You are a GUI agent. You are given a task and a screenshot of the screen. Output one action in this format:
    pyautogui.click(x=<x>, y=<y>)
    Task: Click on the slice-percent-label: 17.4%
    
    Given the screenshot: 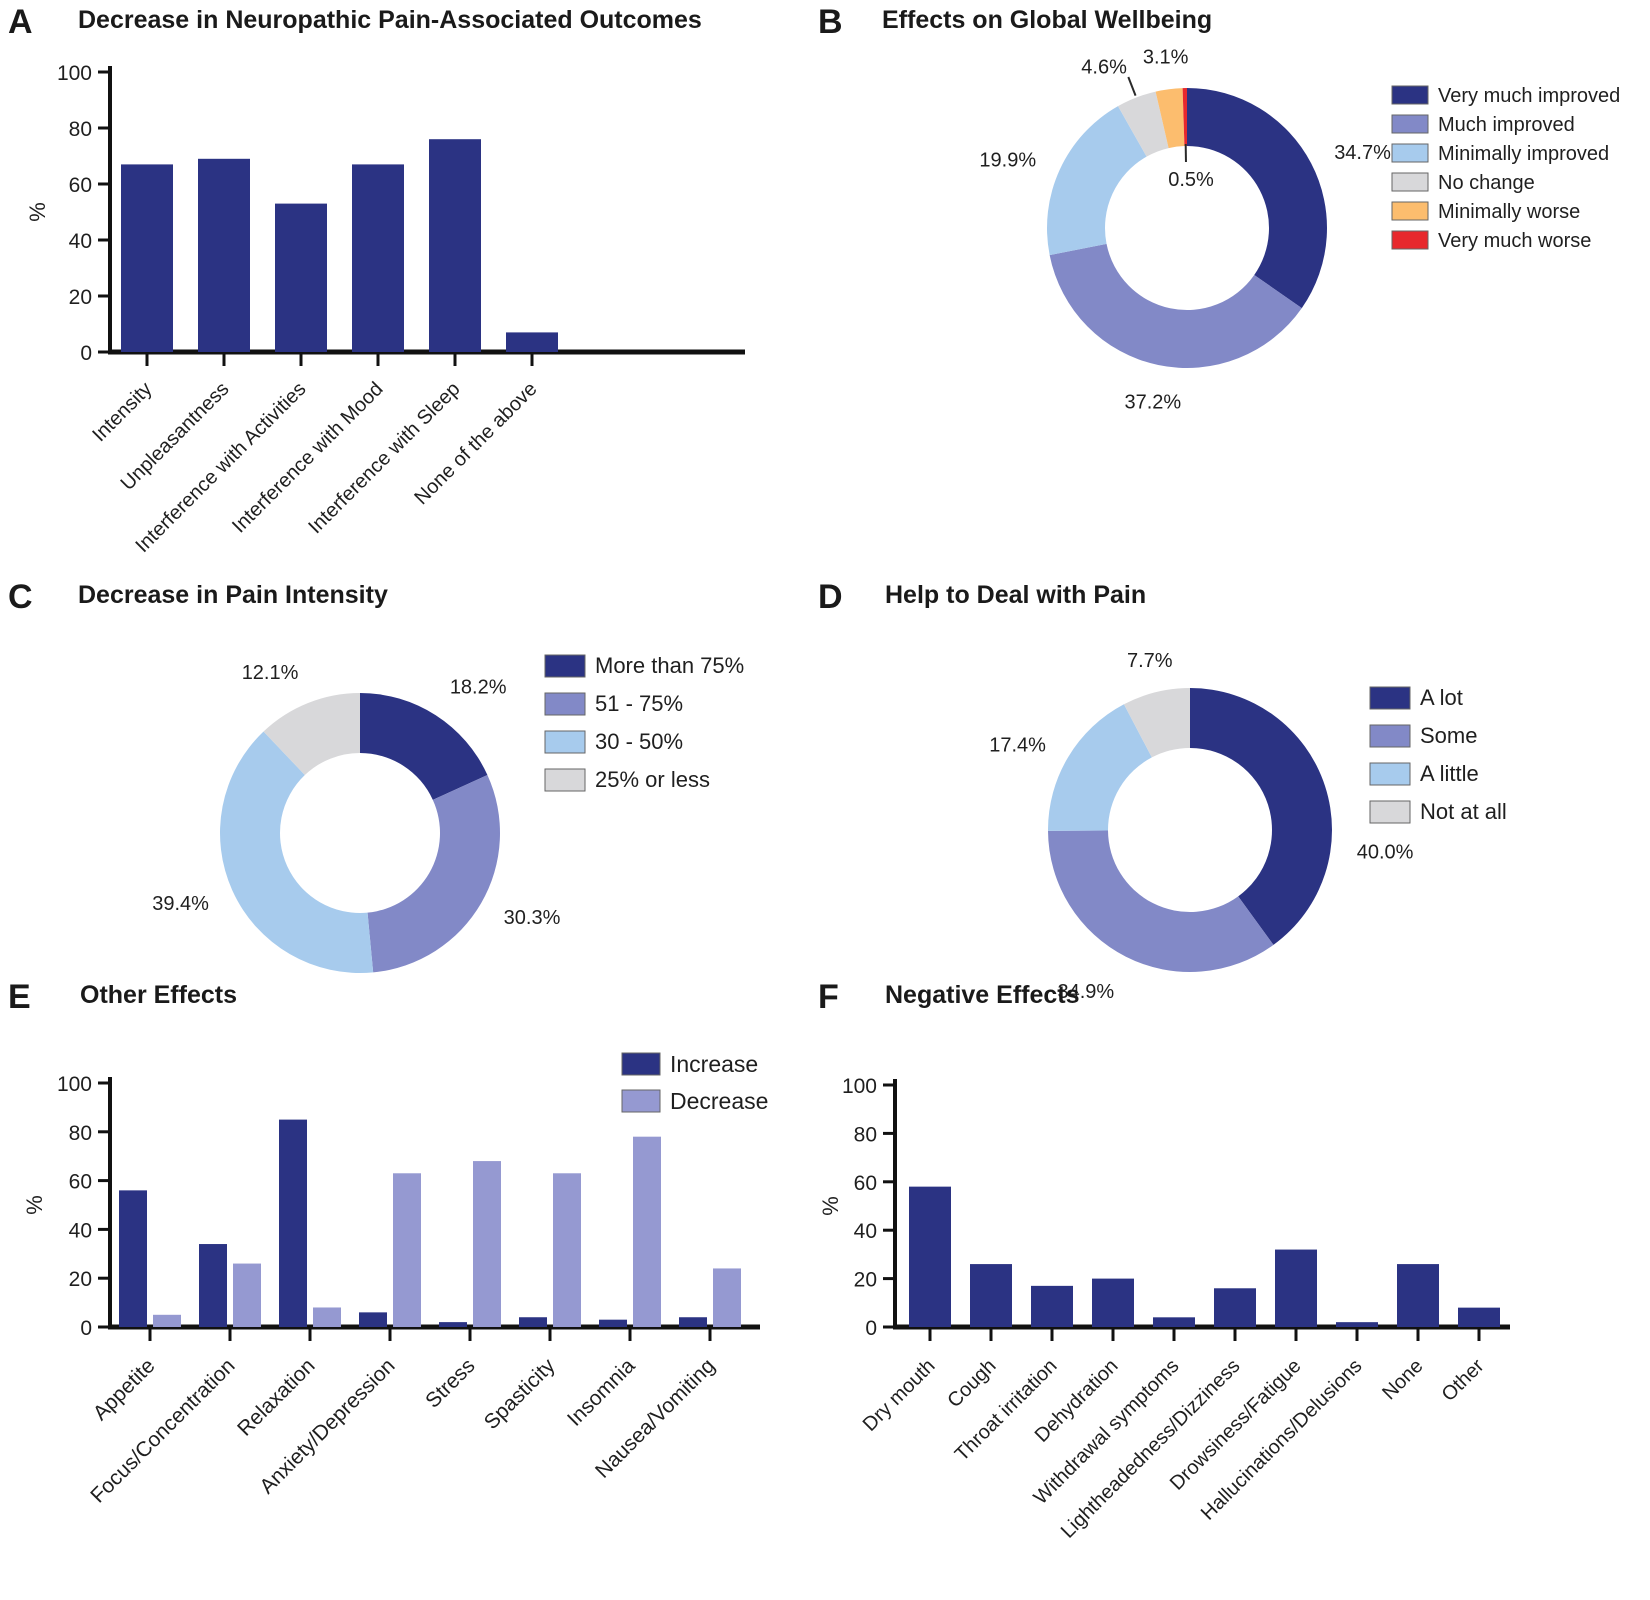 What is the action you would take?
    pyautogui.click(x=1017, y=746)
    